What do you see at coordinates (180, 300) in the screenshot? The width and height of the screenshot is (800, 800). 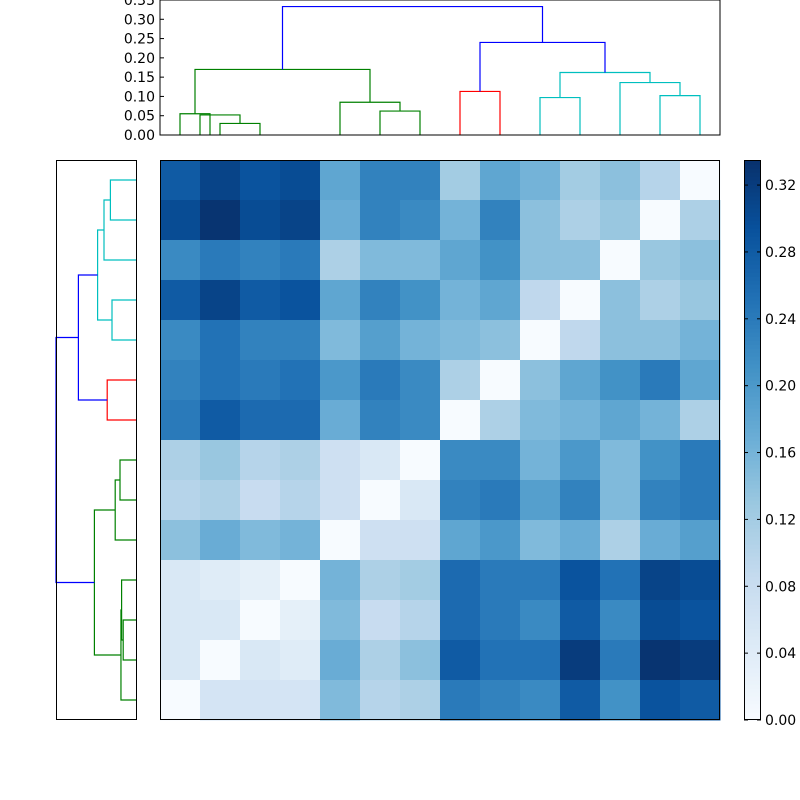 I see `heatmap-cell-r3-c0` at bounding box center [180, 300].